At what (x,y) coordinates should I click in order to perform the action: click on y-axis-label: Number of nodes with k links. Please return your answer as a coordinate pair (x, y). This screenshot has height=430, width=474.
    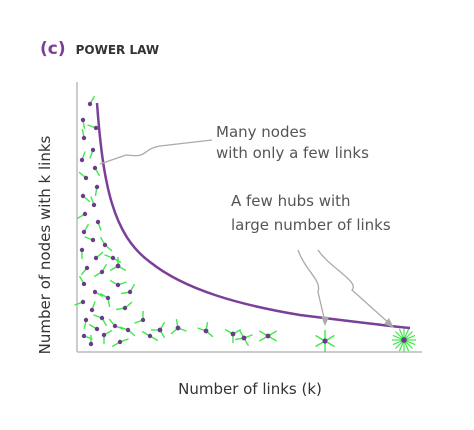
    Looking at the image, I should click on (45, 244).